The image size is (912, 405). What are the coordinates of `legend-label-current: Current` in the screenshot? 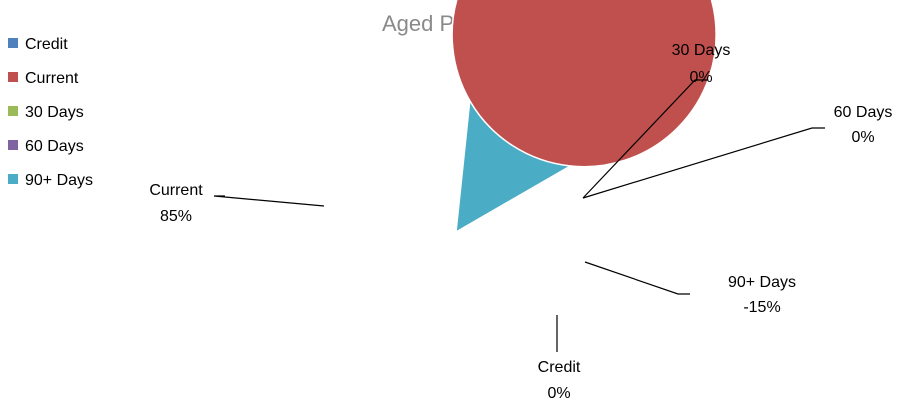 It's located at (52, 78).